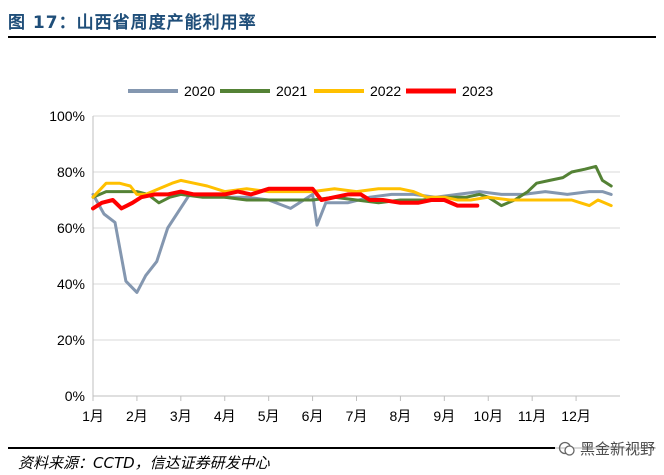 This screenshot has width=664, height=475. Describe the element at coordinates (67, 116) in the screenshot. I see `y-tick-label: 100%` at that location.